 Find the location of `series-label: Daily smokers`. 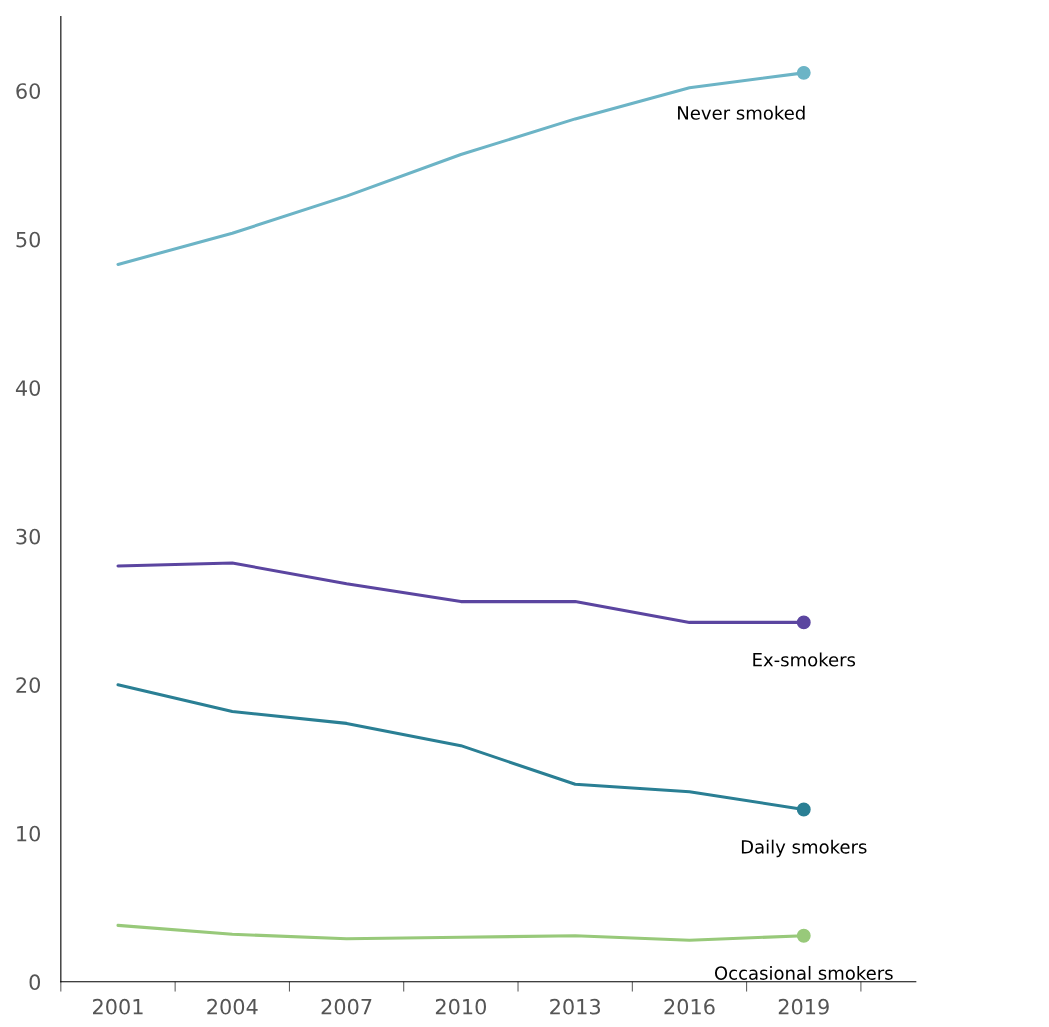

series-label: Daily smokers is located at coordinates (804, 848).